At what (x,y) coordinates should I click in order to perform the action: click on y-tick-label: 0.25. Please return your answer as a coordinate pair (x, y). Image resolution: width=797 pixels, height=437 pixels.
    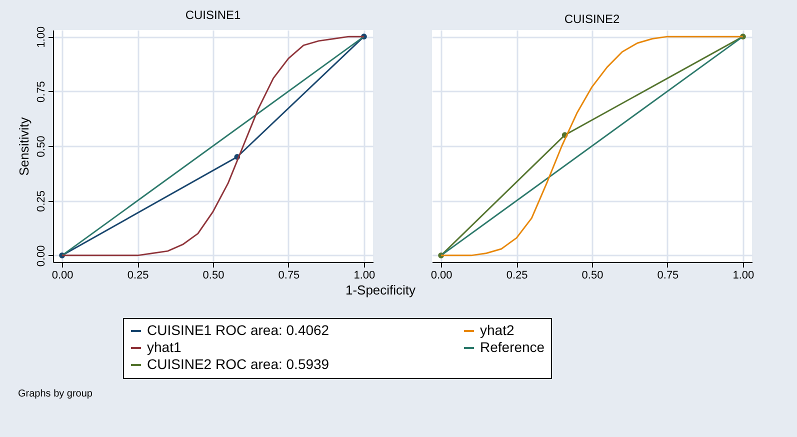
    Looking at the image, I should click on (42, 201).